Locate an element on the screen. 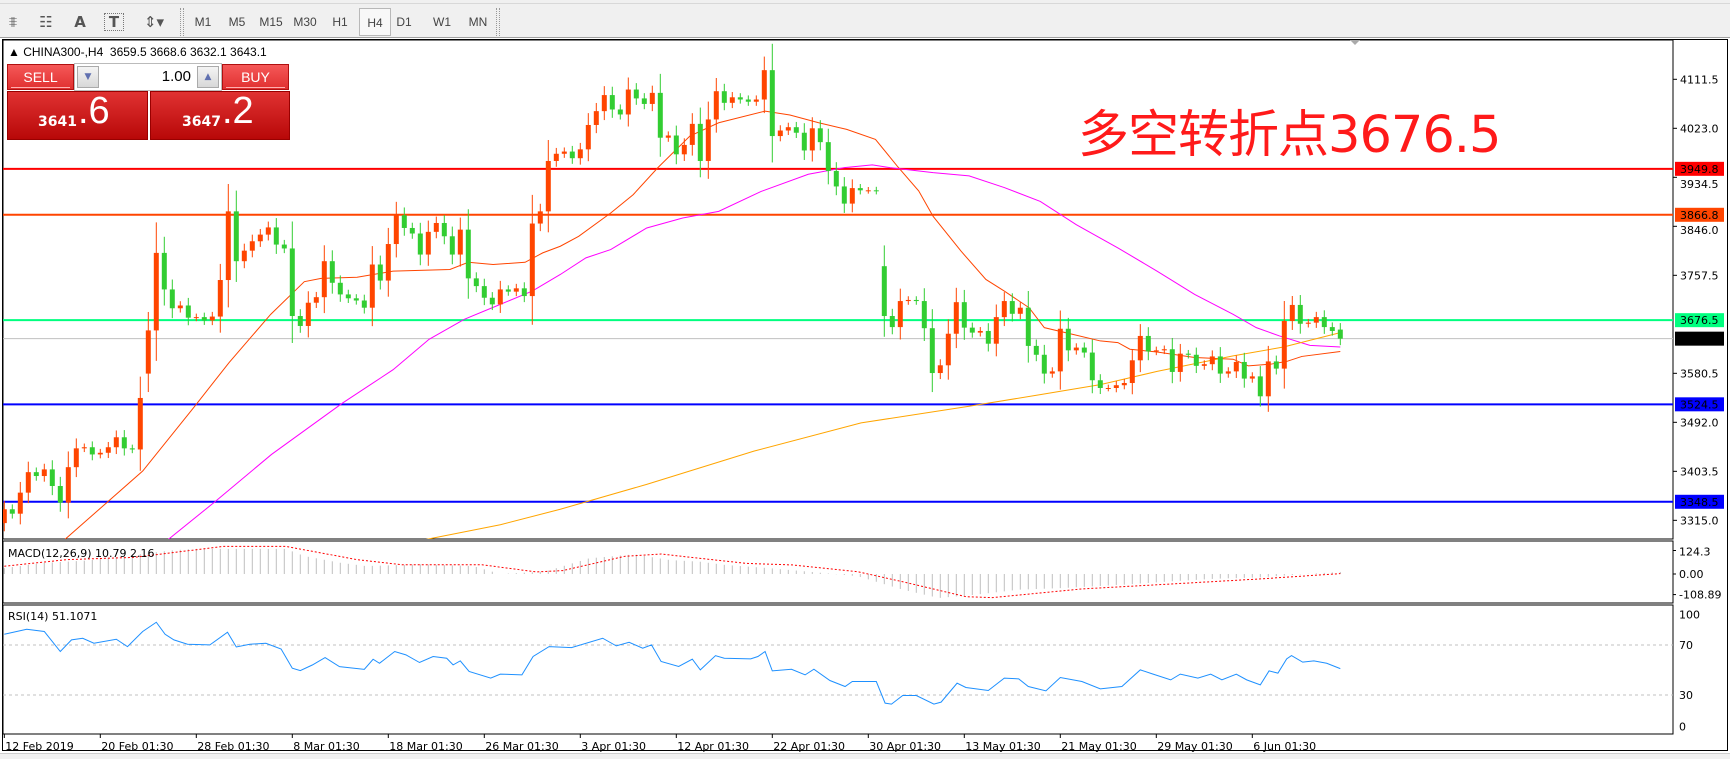 The image size is (1730, 759). rsi-y-label: 30 is located at coordinates (1686, 695).